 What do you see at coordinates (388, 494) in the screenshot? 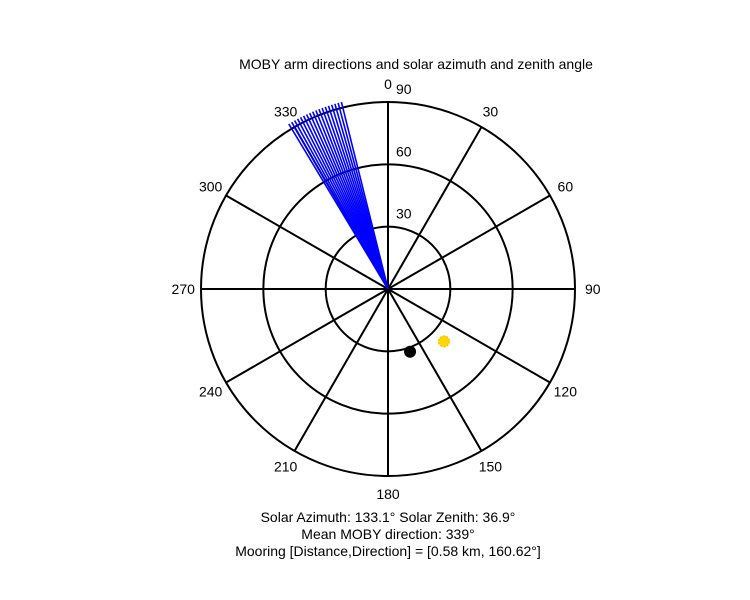
I see `angle-tick-label-180: 180` at bounding box center [388, 494].